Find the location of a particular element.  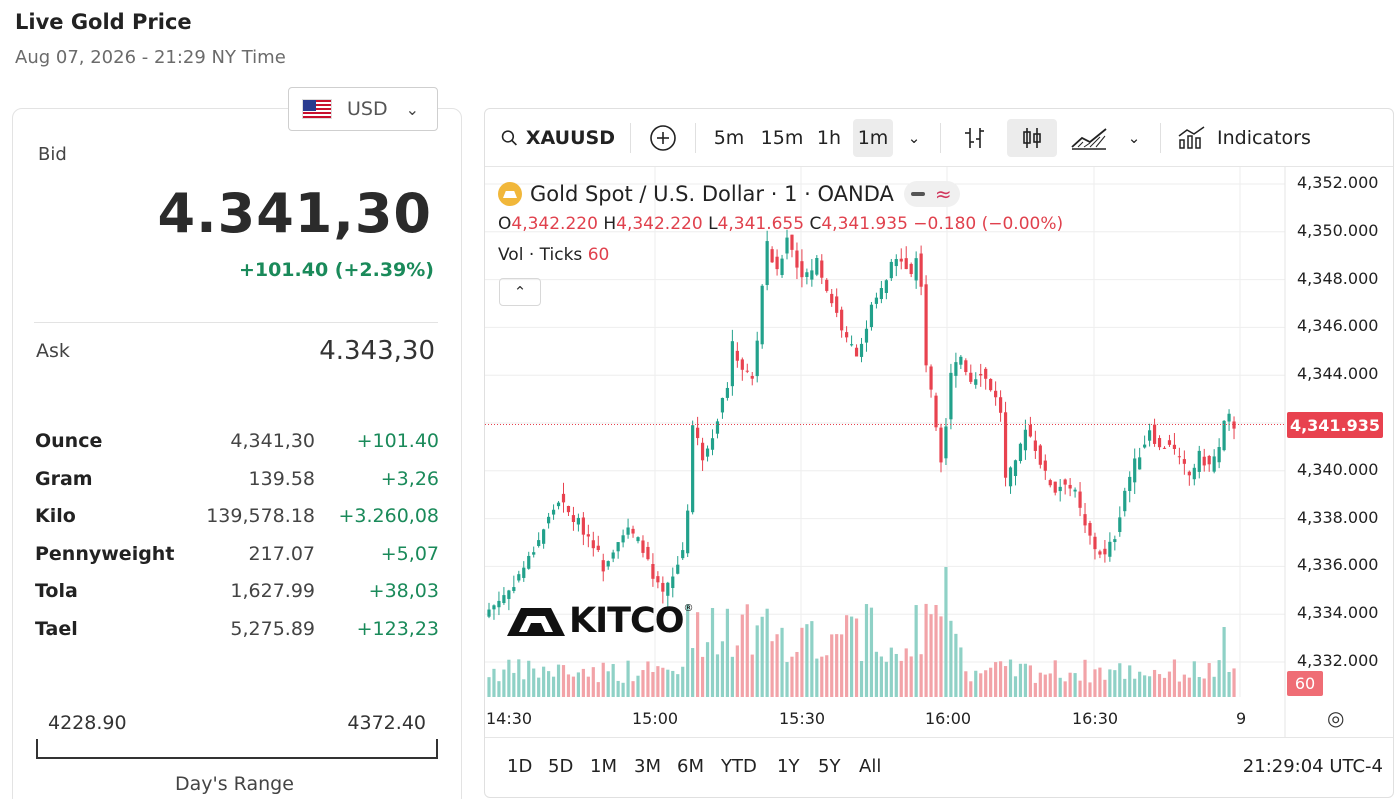

unit-row-tael: Tael 5,275.89 +123,23 is located at coordinates (237, 637).